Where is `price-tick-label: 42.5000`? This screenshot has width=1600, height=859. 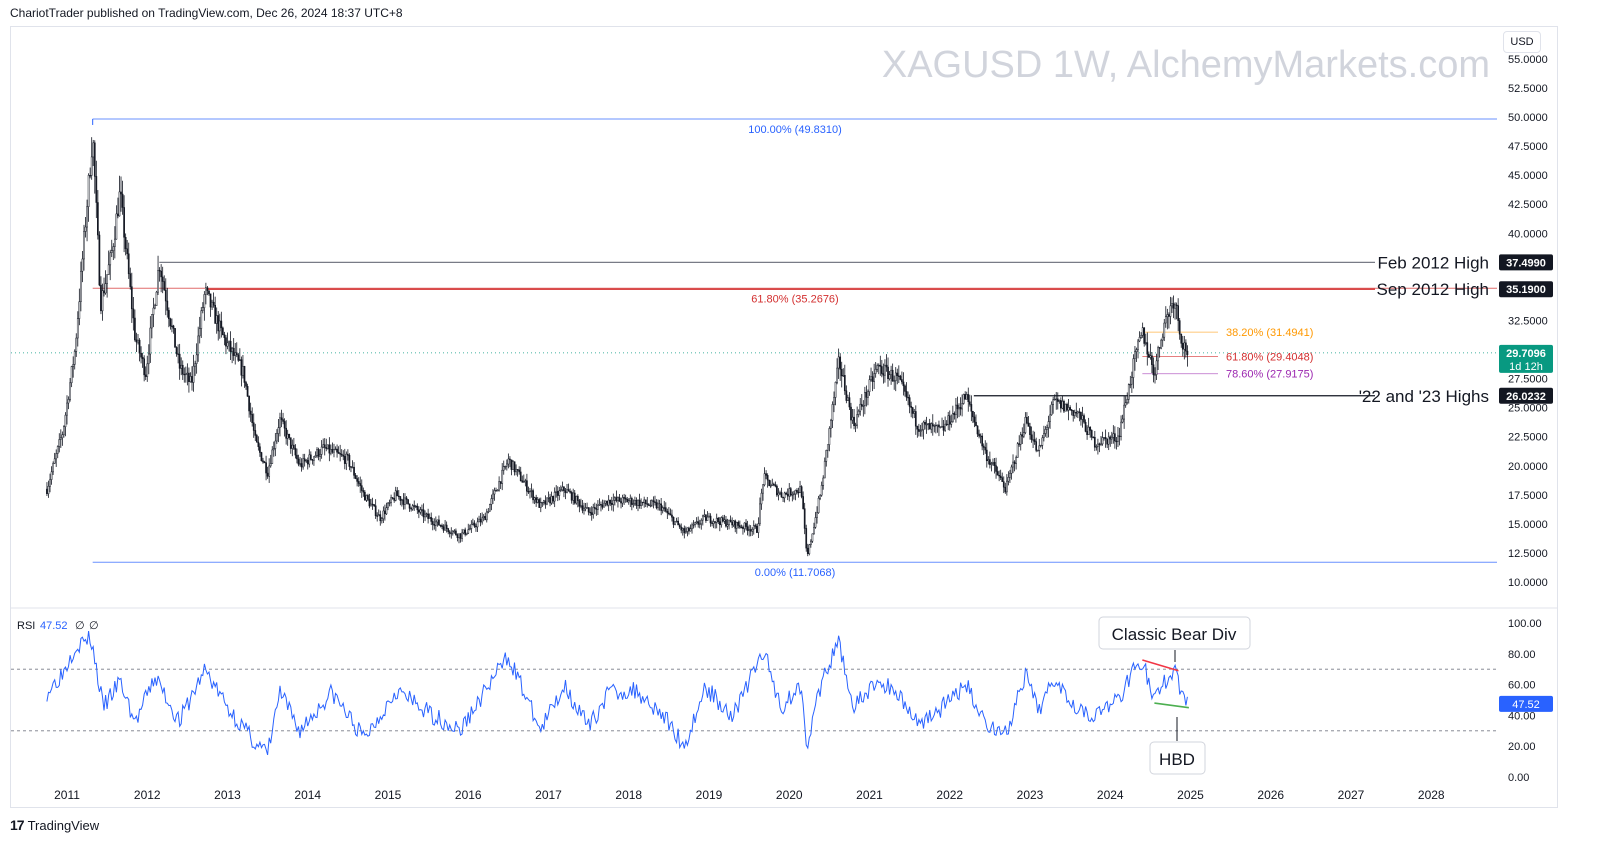 price-tick-label: 42.5000 is located at coordinates (1528, 205).